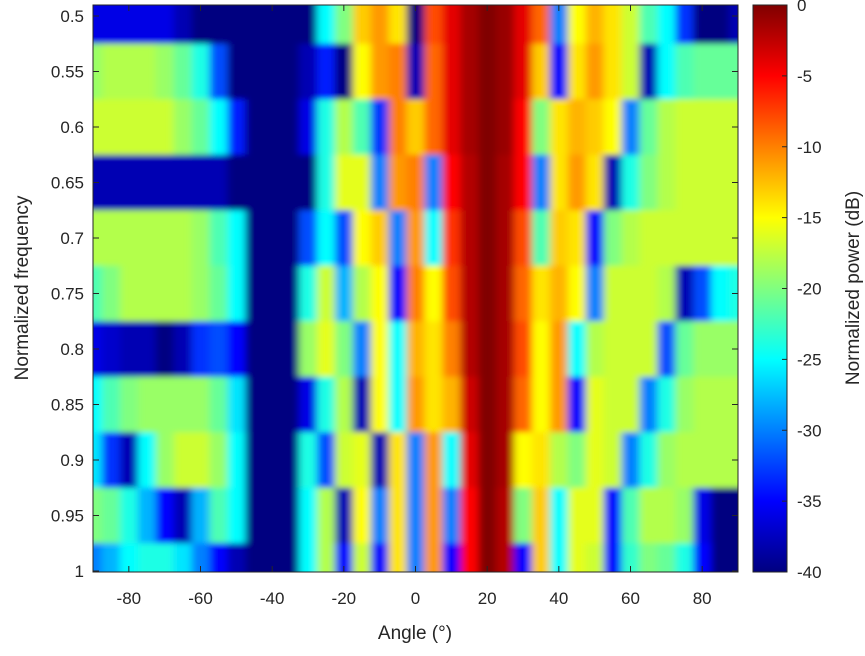  Describe the element at coordinates (72, 349) in the screenshot. I see `y-tick-label: 0.8` at that location.